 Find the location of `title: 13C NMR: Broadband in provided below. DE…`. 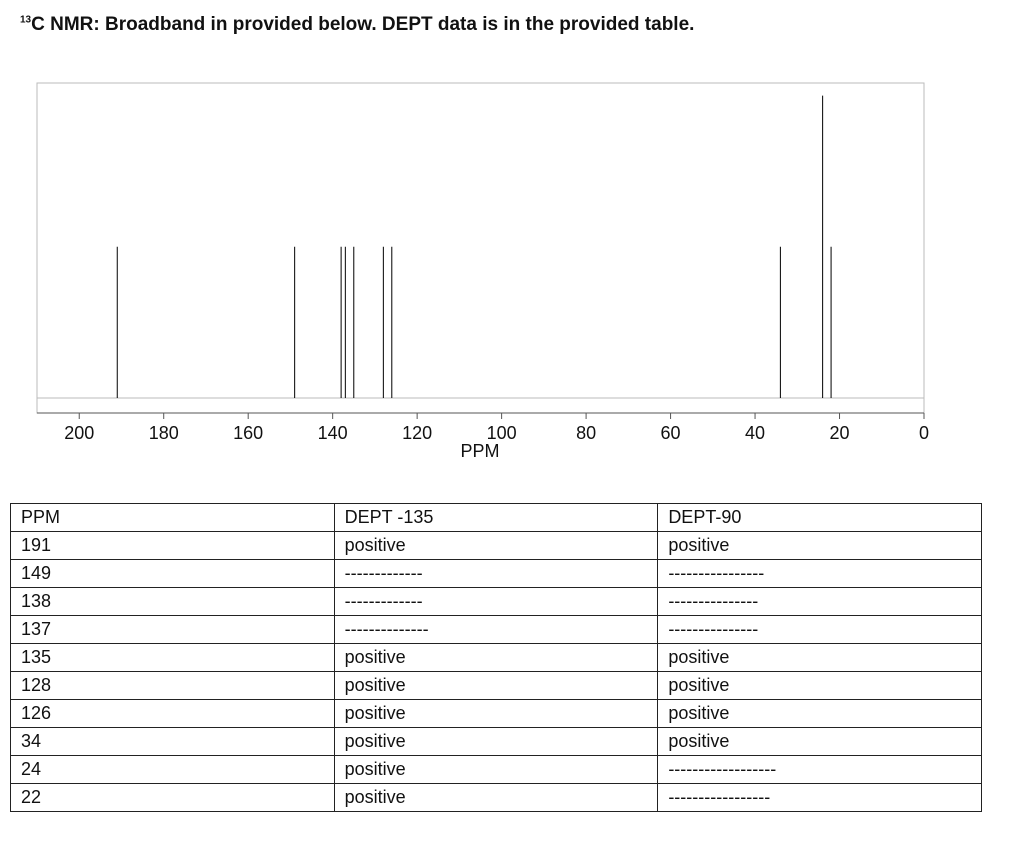

title: 13C NMR: Broadband in provided below. DE… is located at coordinates (357, 25).